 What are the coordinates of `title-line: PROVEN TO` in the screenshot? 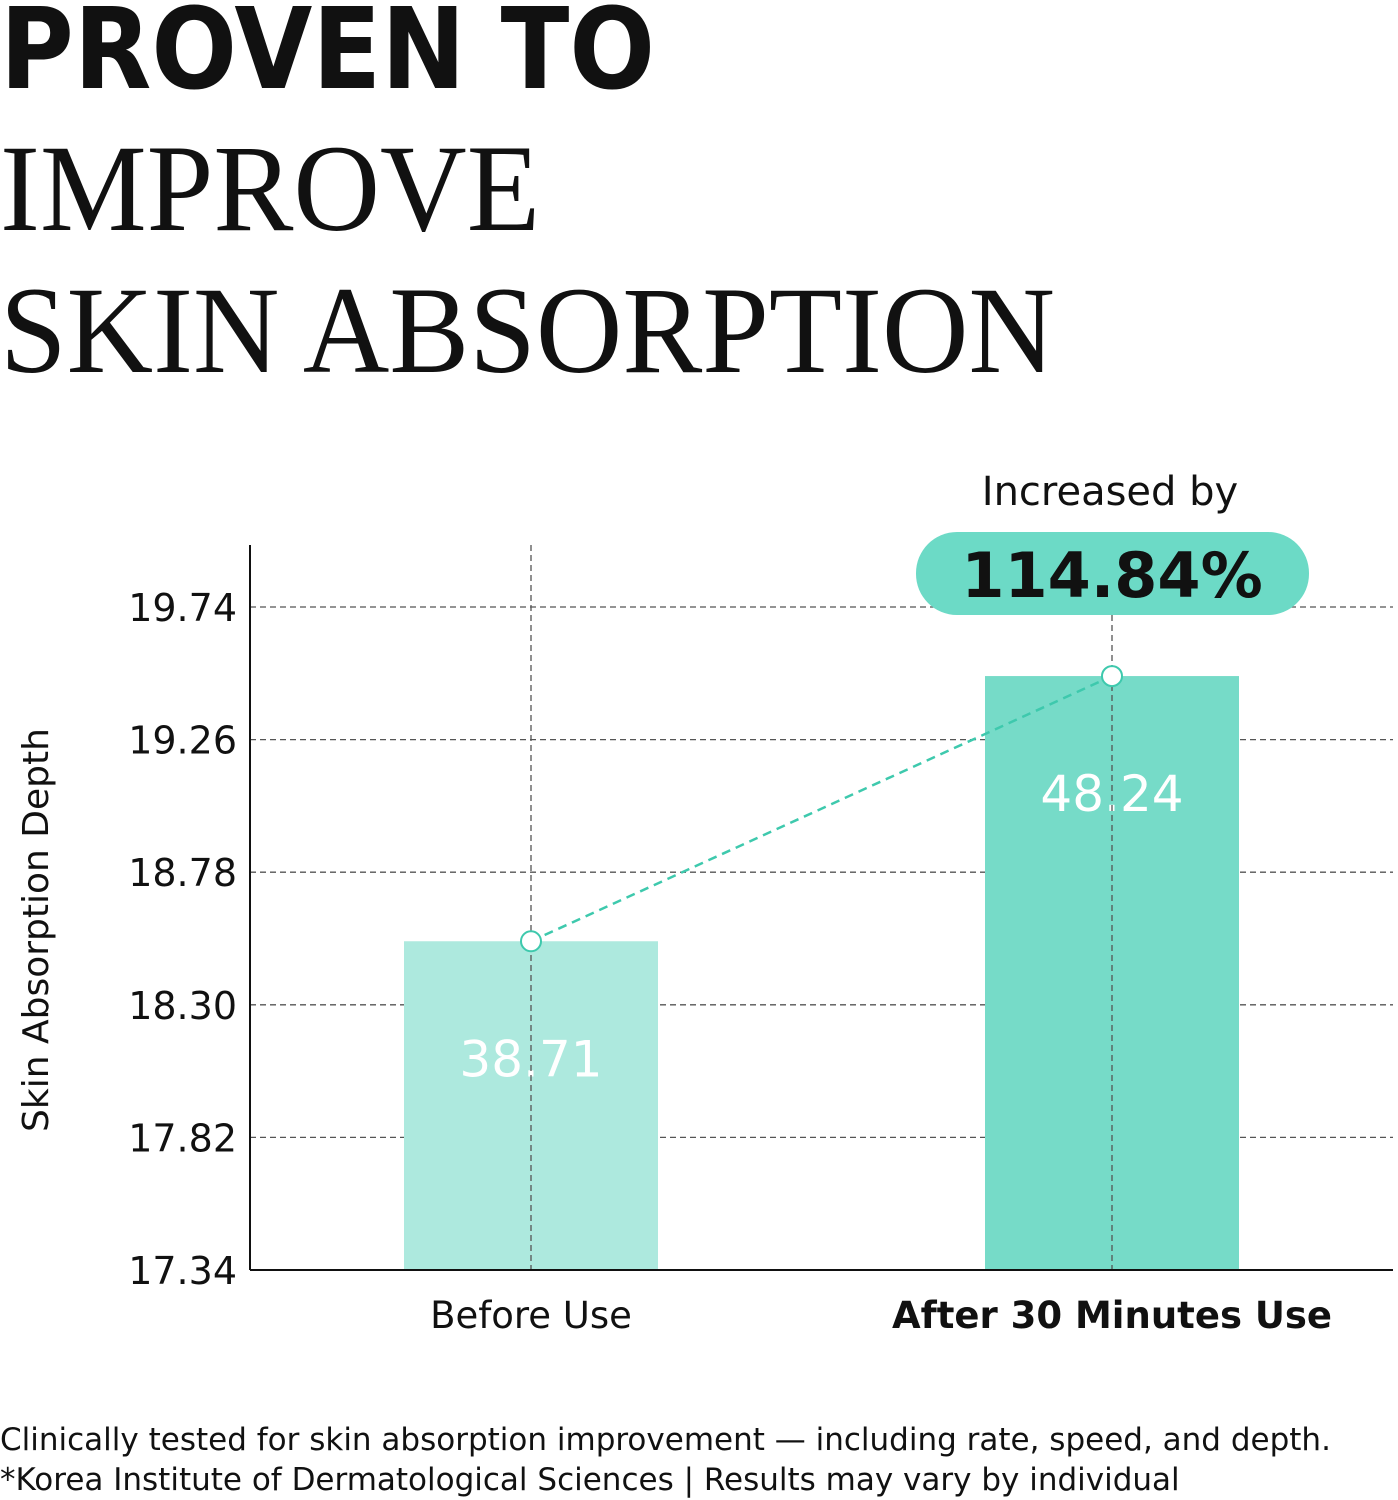 It's located at (327, 57).